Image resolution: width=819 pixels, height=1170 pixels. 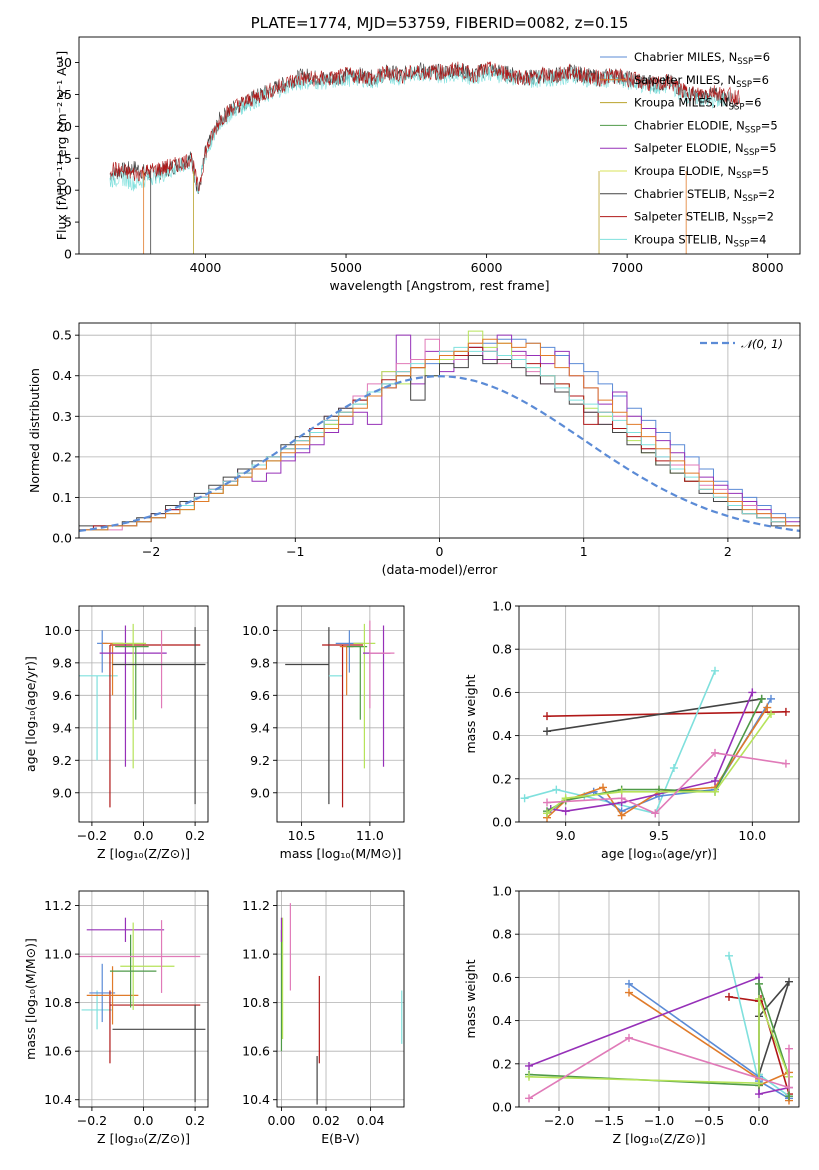 What do you see at coordinates (702, 58) in the screenshot?
I see `legend-label: Chabrier MILES, NSSP=6` at bounding box center [702, 58].